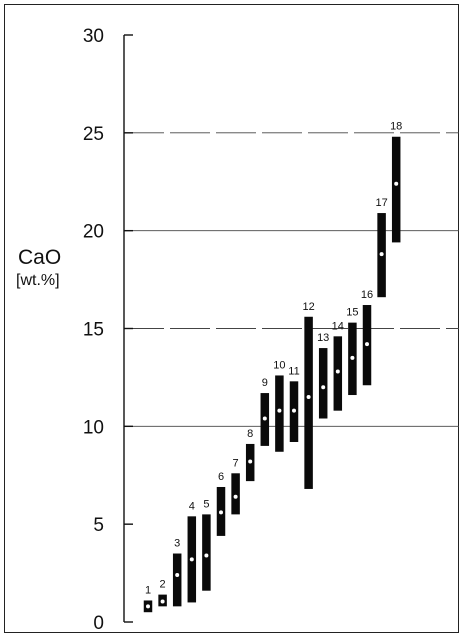  What do you see at coordinates (265, 383) in the screenshot?
I see `bar-label: 9` at bounding box center [265, 383].